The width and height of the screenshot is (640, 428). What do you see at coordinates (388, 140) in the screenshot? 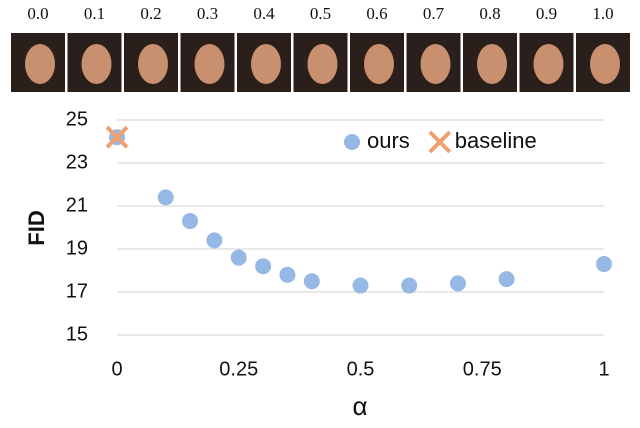
I see `legend-label: ours` at bounding box center [388, 140].